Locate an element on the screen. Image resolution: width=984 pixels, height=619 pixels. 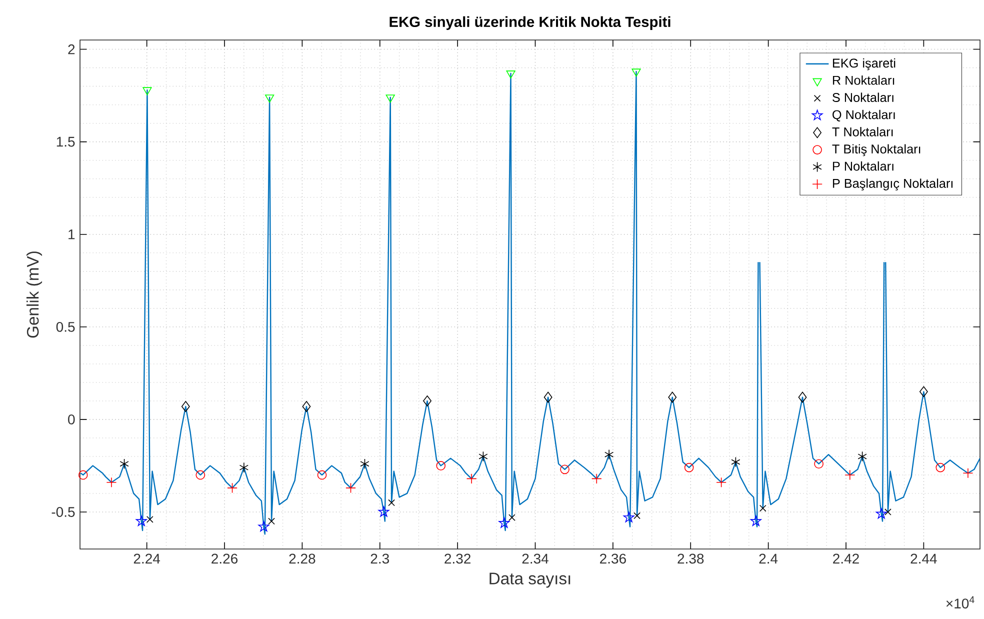
x-tick-label: 2.4 is located at coordinates (768, 559).